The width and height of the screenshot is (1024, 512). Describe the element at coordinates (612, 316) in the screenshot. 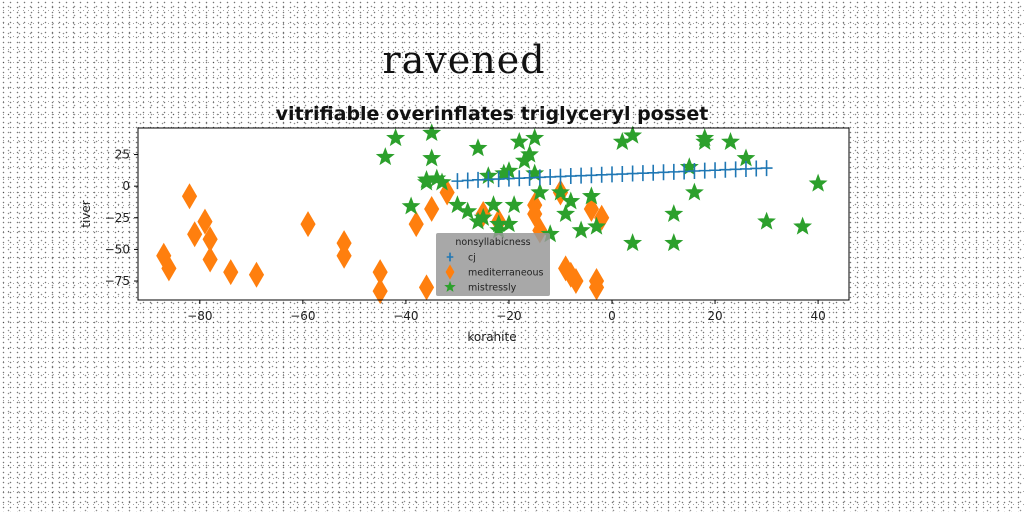

I see `x-tick-label: 0` at that location.